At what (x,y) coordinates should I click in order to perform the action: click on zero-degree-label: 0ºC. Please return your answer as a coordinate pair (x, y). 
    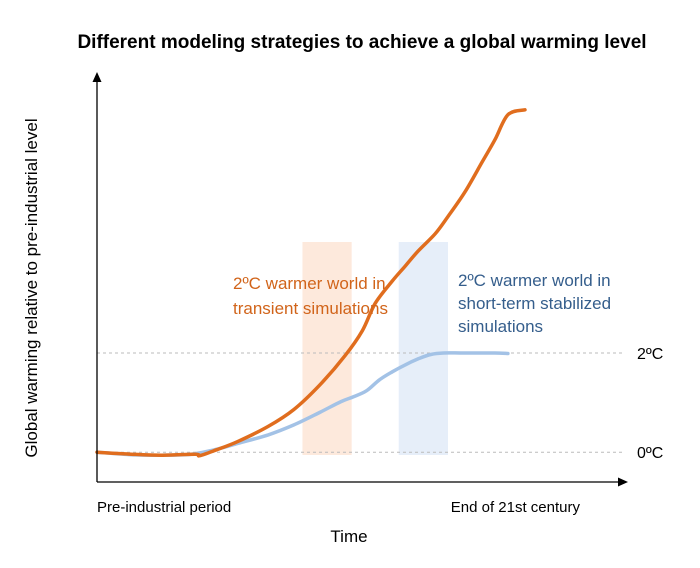
    Looking at the image, I should click on (650, 453).